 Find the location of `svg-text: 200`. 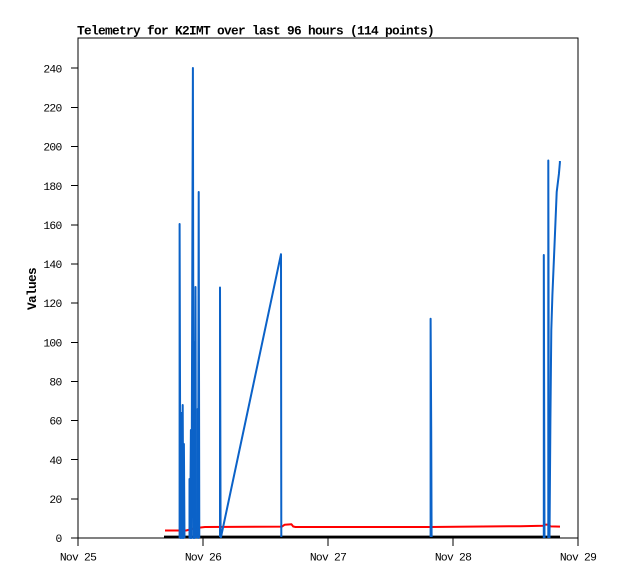

svg-text: 200 is located at coordinates (52, 149).